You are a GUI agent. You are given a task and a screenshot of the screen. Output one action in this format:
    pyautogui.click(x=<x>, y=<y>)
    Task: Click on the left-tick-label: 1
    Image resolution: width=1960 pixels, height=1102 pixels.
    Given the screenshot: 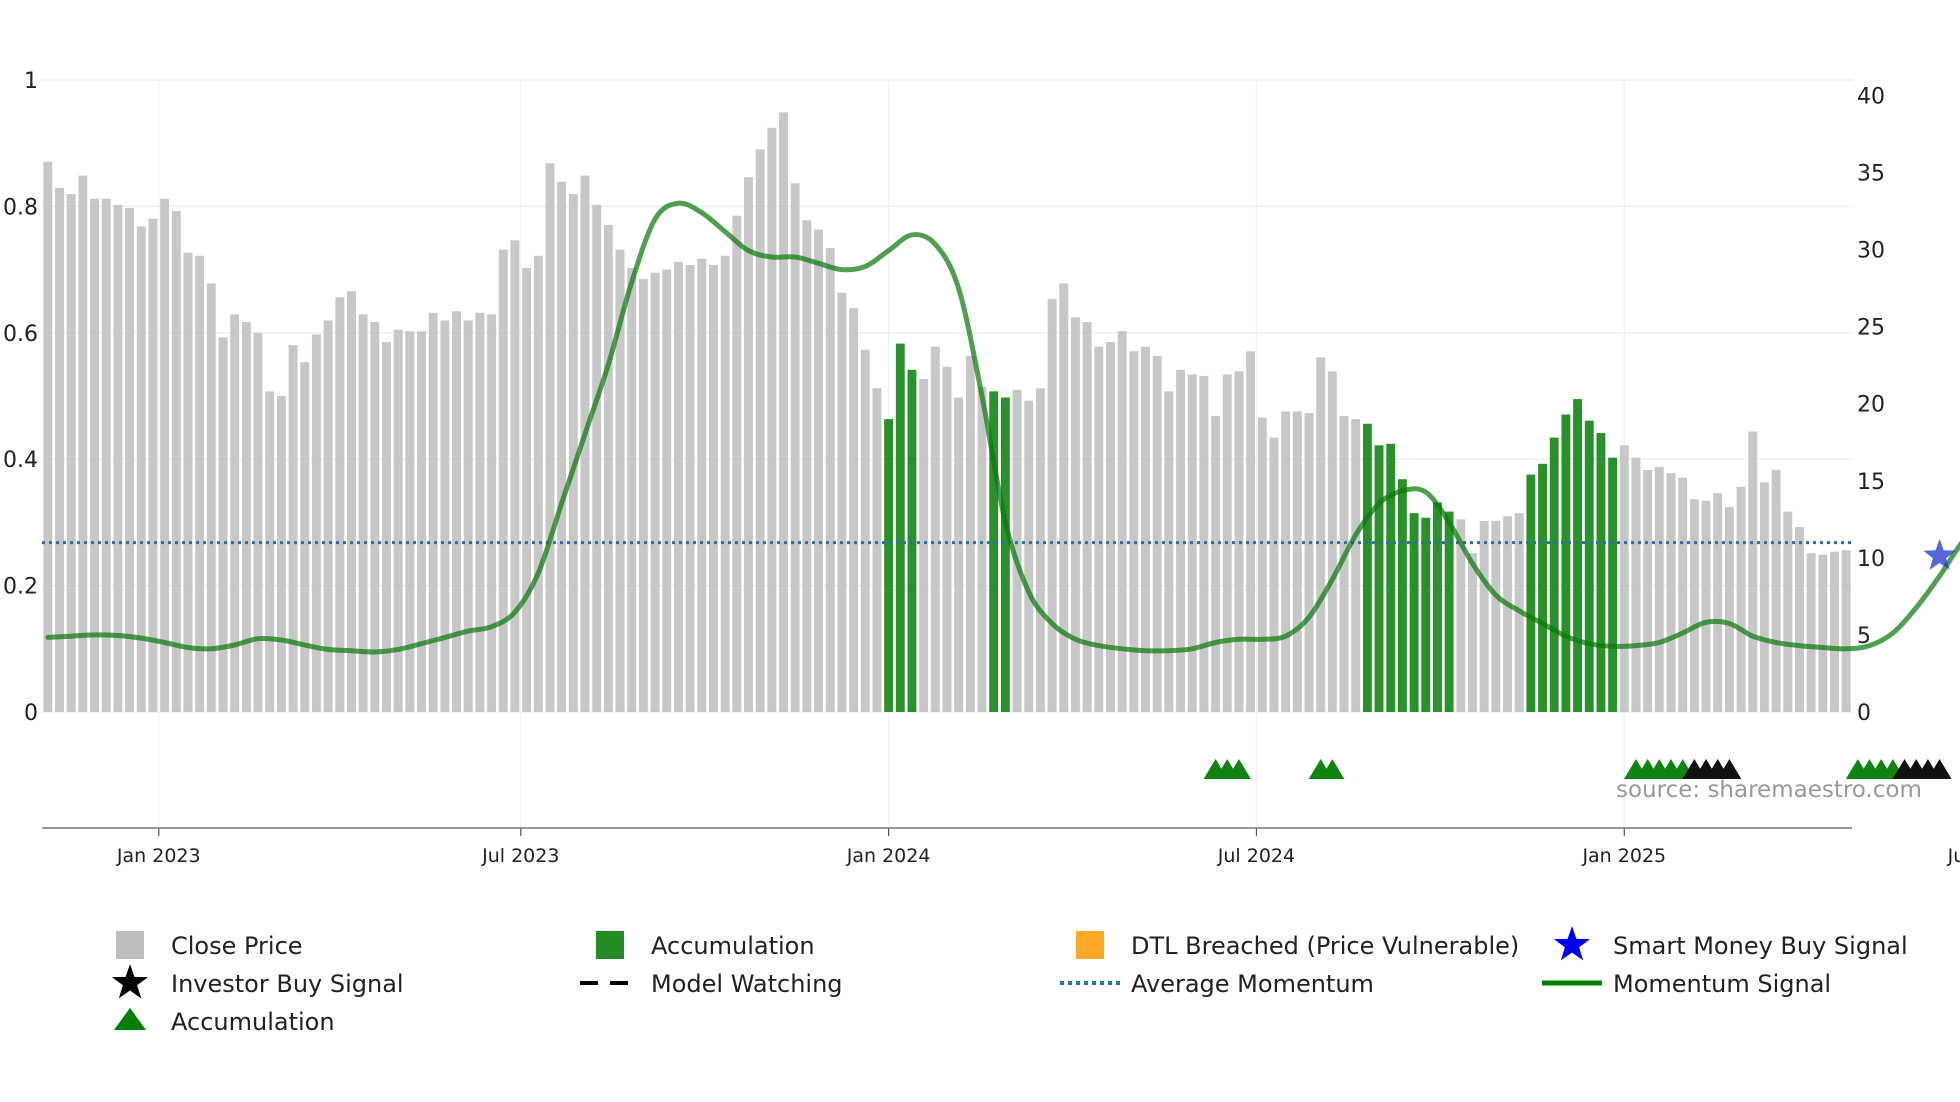 What is the action you would take?
    pyautogui.click(x=31, y=81)
    